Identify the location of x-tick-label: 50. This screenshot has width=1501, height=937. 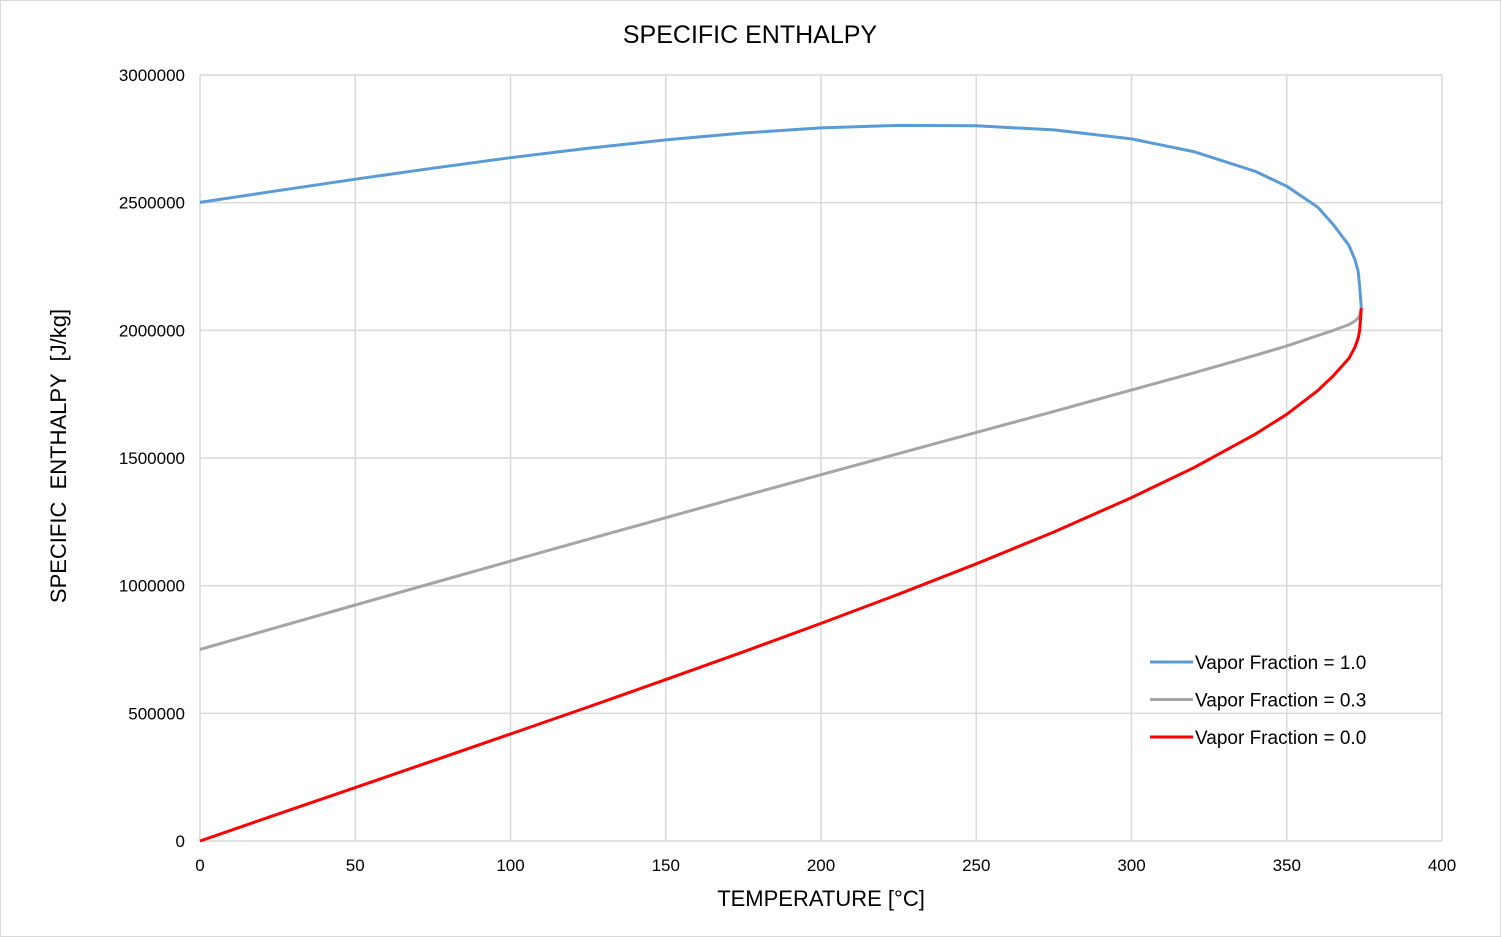
(355, 865).